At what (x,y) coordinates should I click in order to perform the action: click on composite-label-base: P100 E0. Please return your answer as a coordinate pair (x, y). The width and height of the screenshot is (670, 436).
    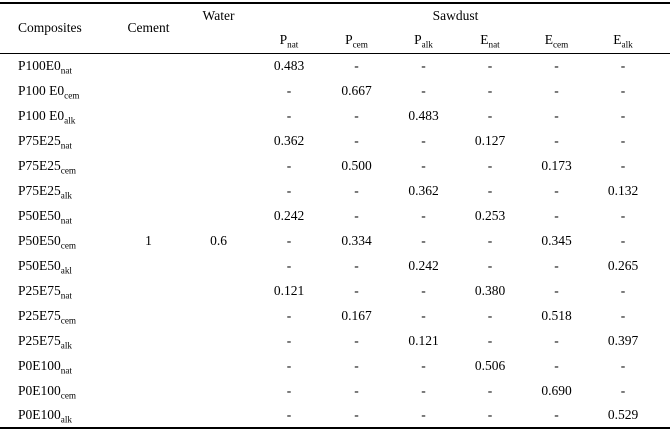
    Looking at the image, I should click on (41, 90).